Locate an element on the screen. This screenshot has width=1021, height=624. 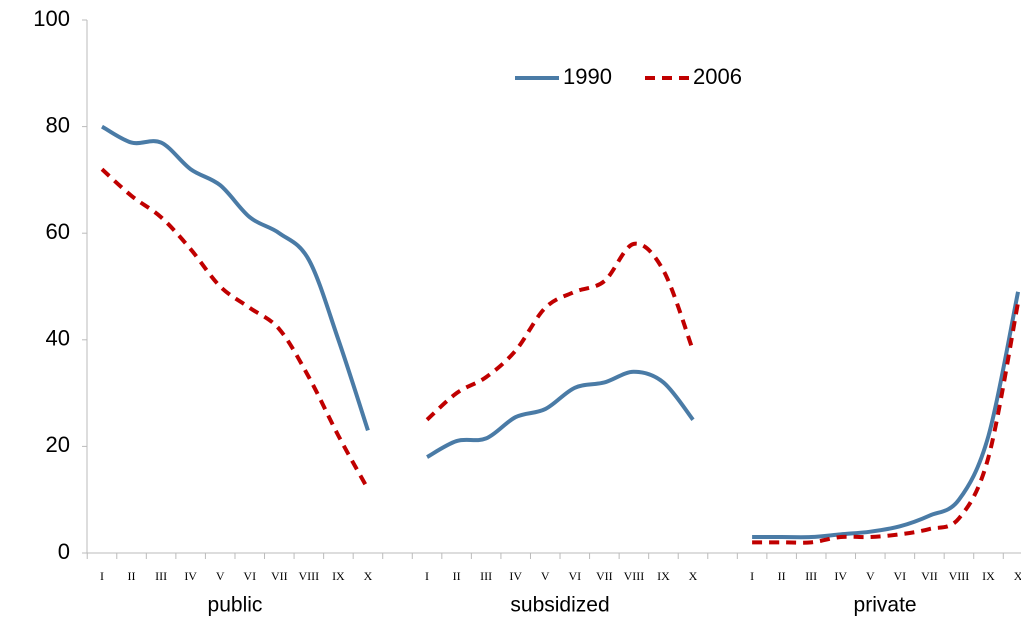
group-label: private is located at coordinates (885, 605).